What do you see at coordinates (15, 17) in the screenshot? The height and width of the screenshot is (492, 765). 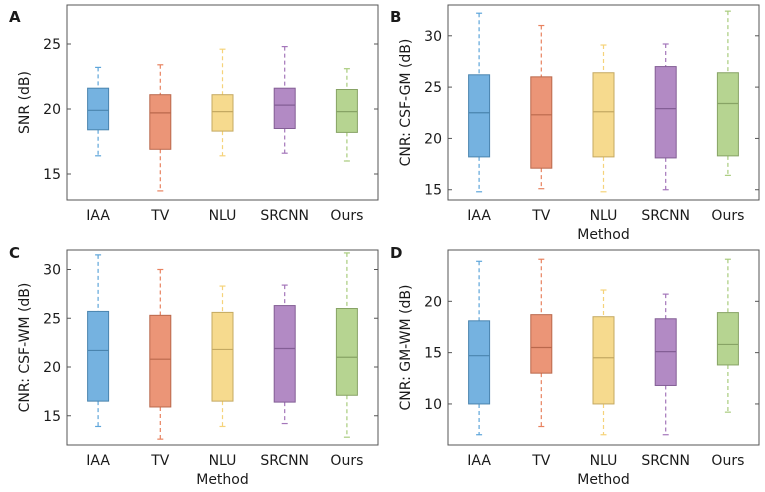 I see `panel-label: A` at bounding box center [15, 17].